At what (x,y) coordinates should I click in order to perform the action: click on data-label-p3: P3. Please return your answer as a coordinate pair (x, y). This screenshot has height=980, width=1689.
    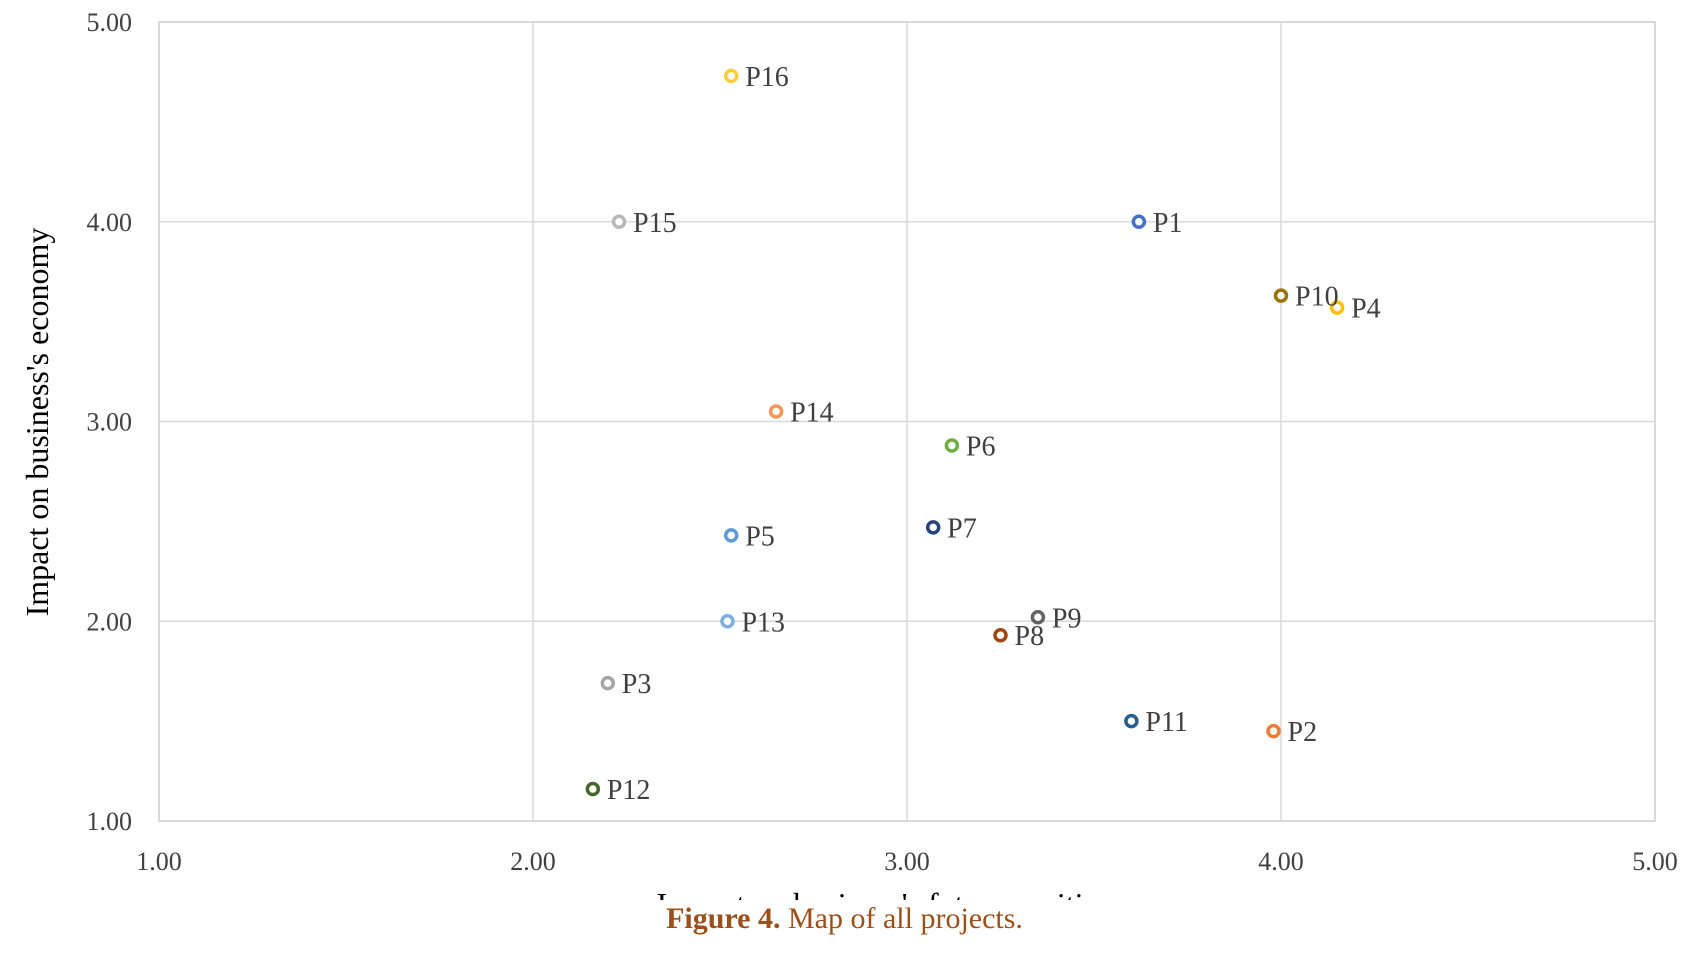
    Looking at the image, I should click on (637, 684).